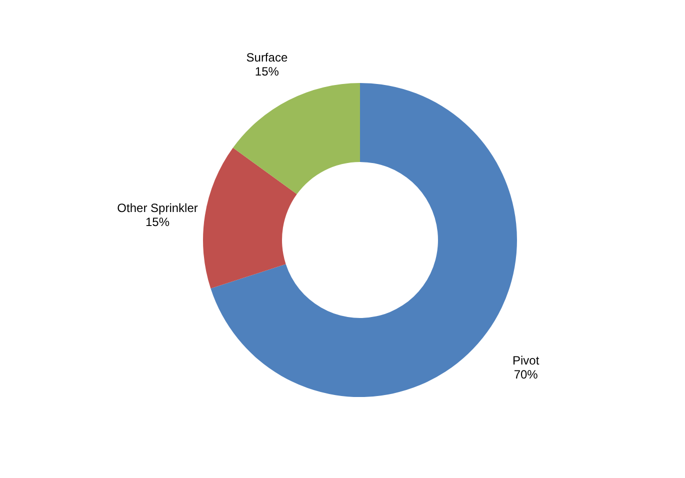 Image resolution: width=685 pixels, height=478 pixels. Describe the element at coordinates (526, 360) in the screenshot. I see `slice-label: Pivot` at that location.